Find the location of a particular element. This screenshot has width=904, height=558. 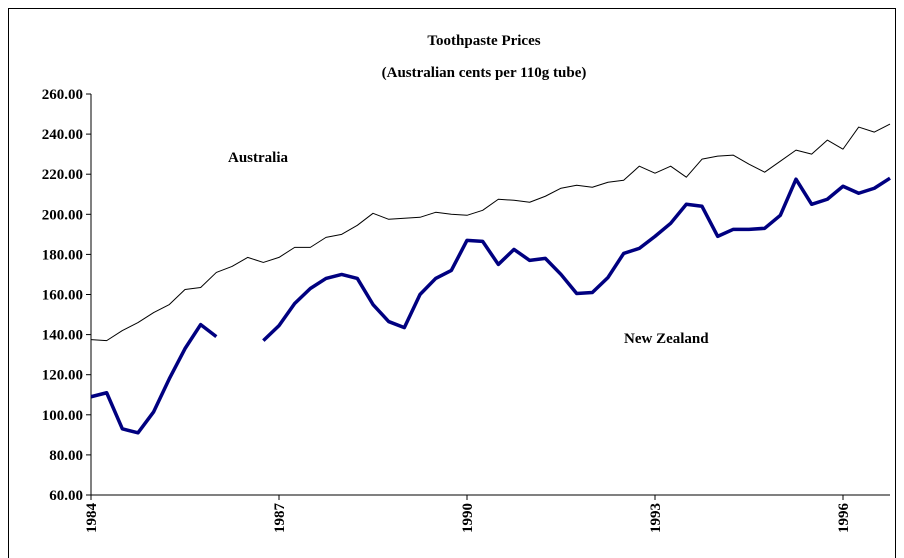

y-tick-label: 160.00 is located at coordinates (62, 296).